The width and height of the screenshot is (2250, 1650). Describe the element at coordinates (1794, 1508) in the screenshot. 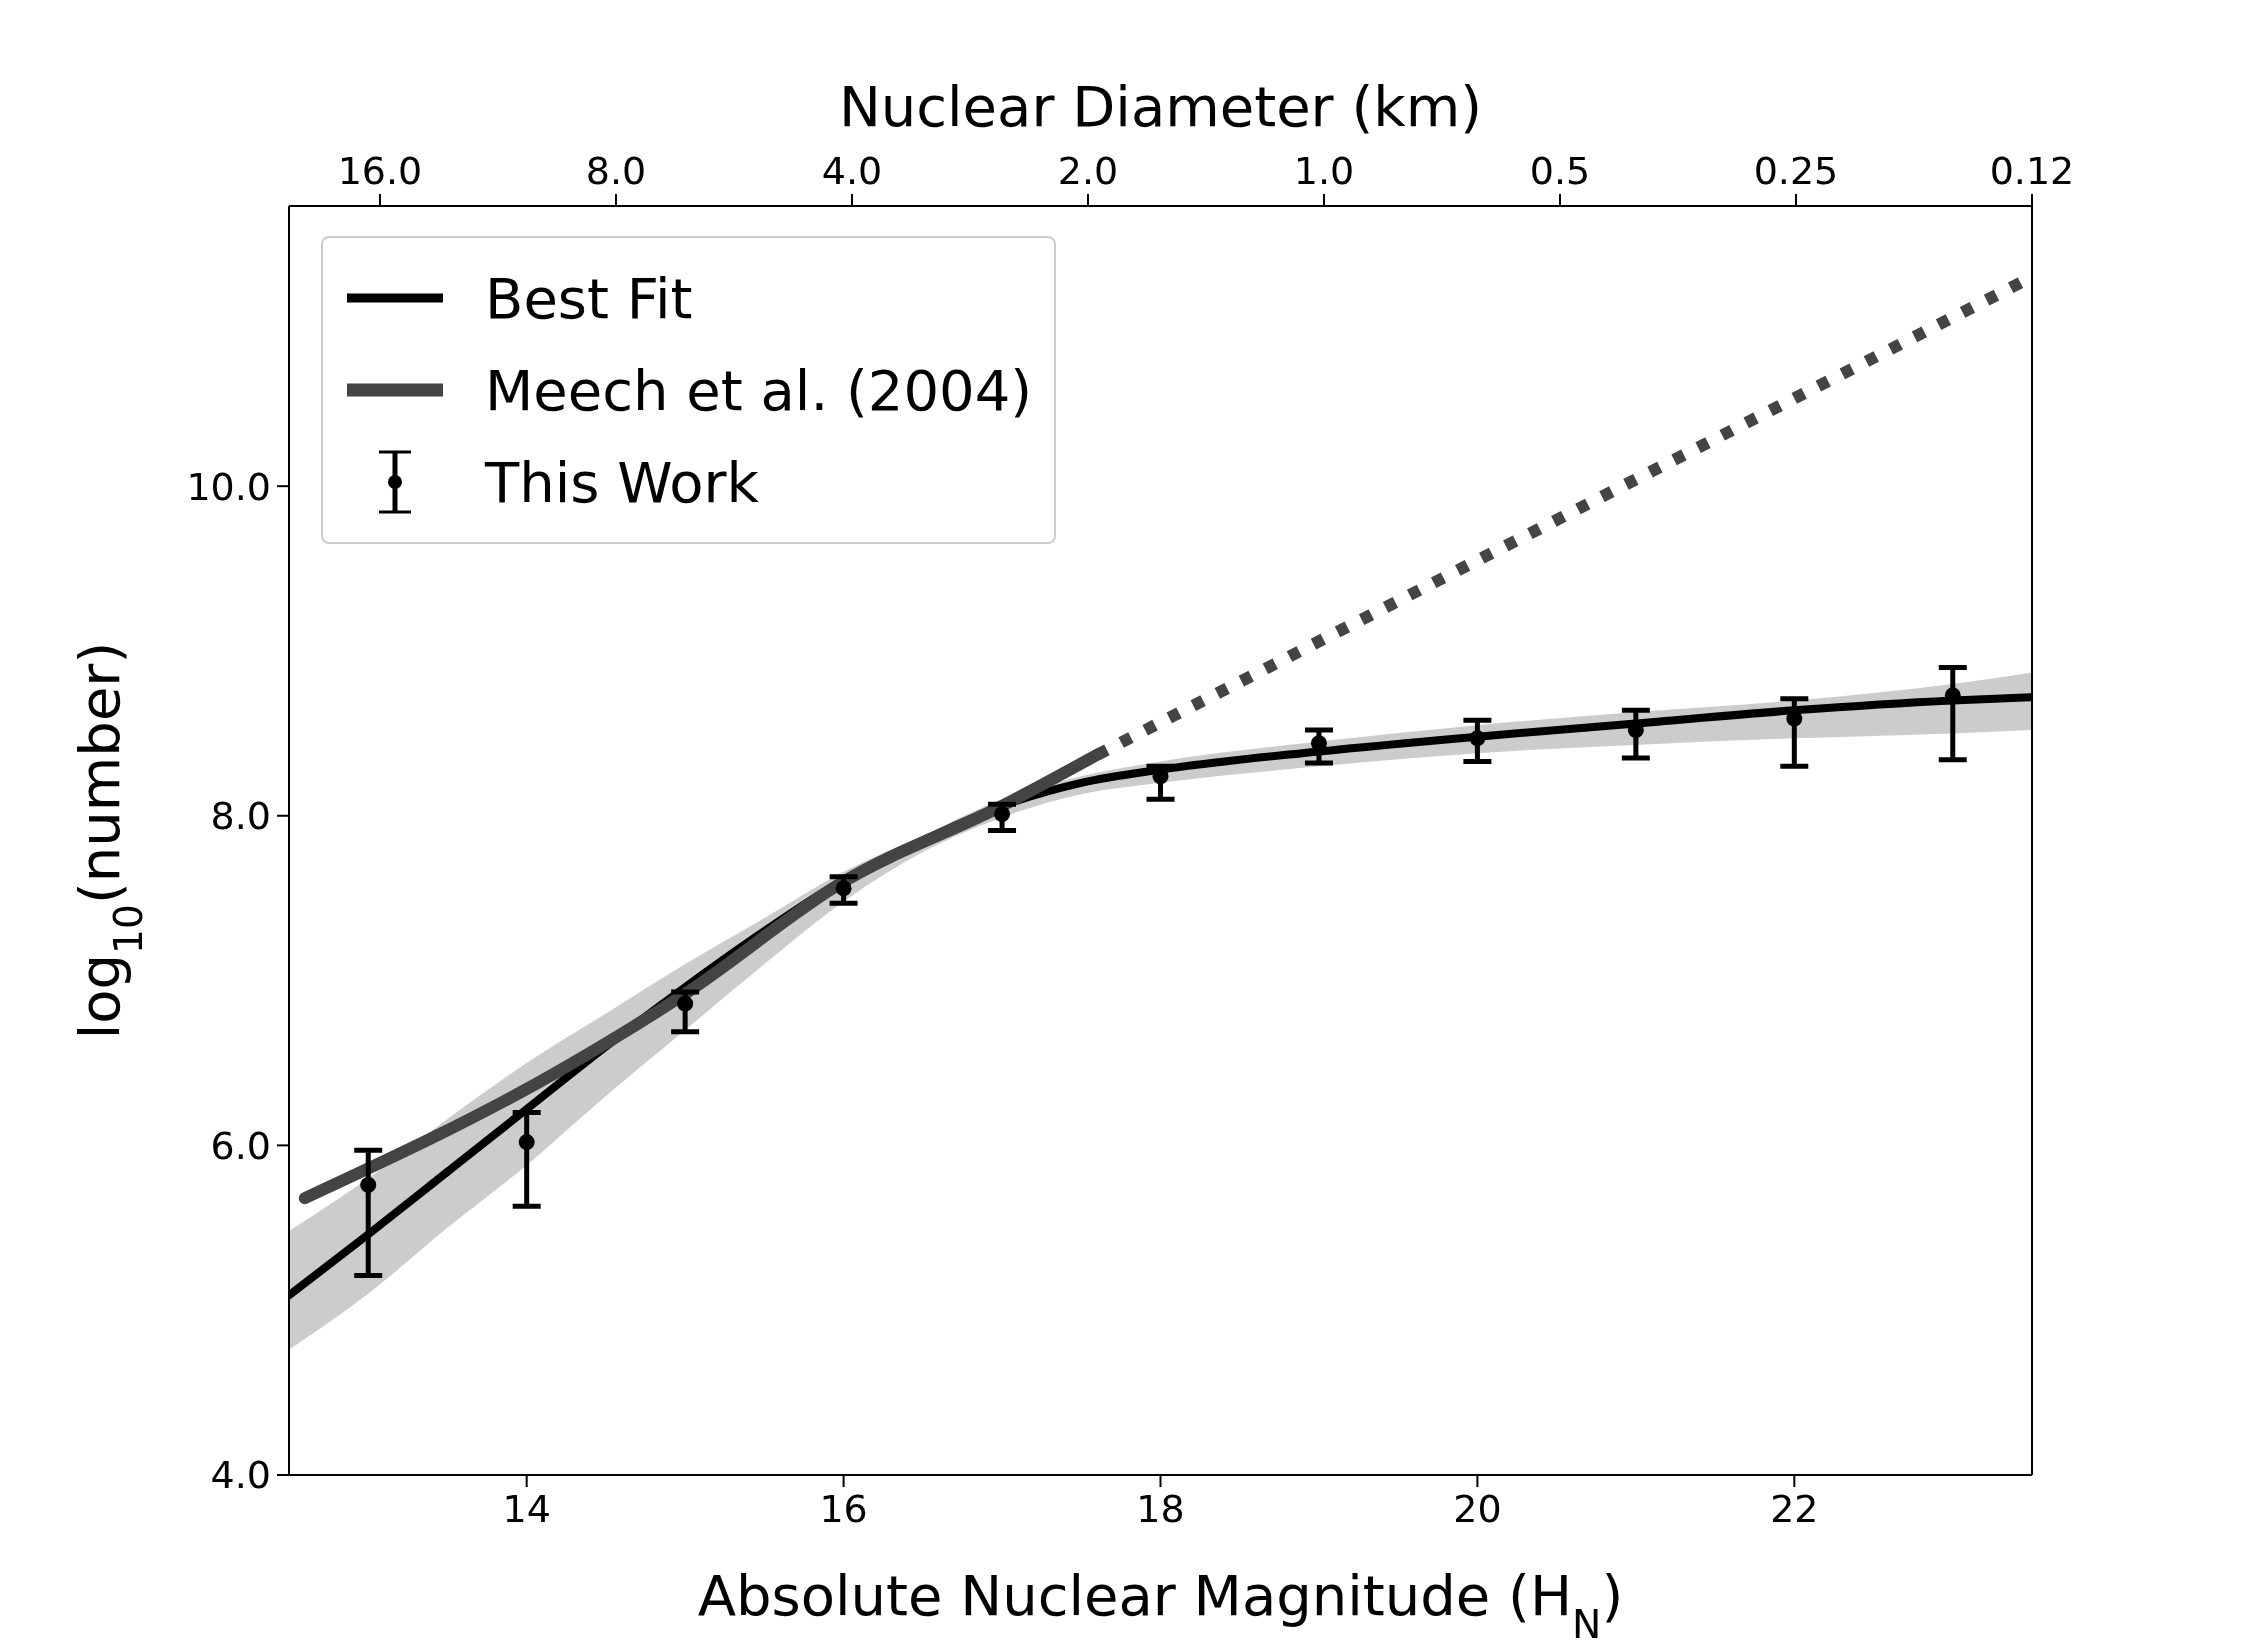

I see `x-tick-label: 22` at that location.